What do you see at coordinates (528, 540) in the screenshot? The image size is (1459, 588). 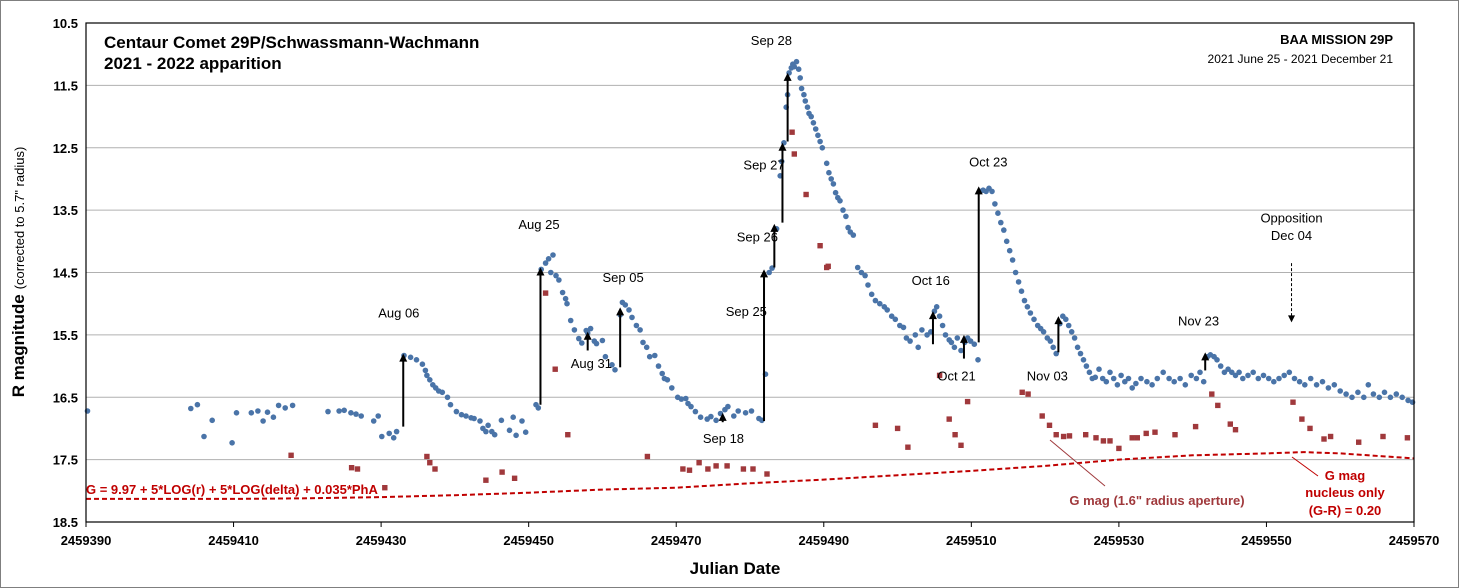 I see `x-tick-label: 2459450` at bounding box center [528, 540].